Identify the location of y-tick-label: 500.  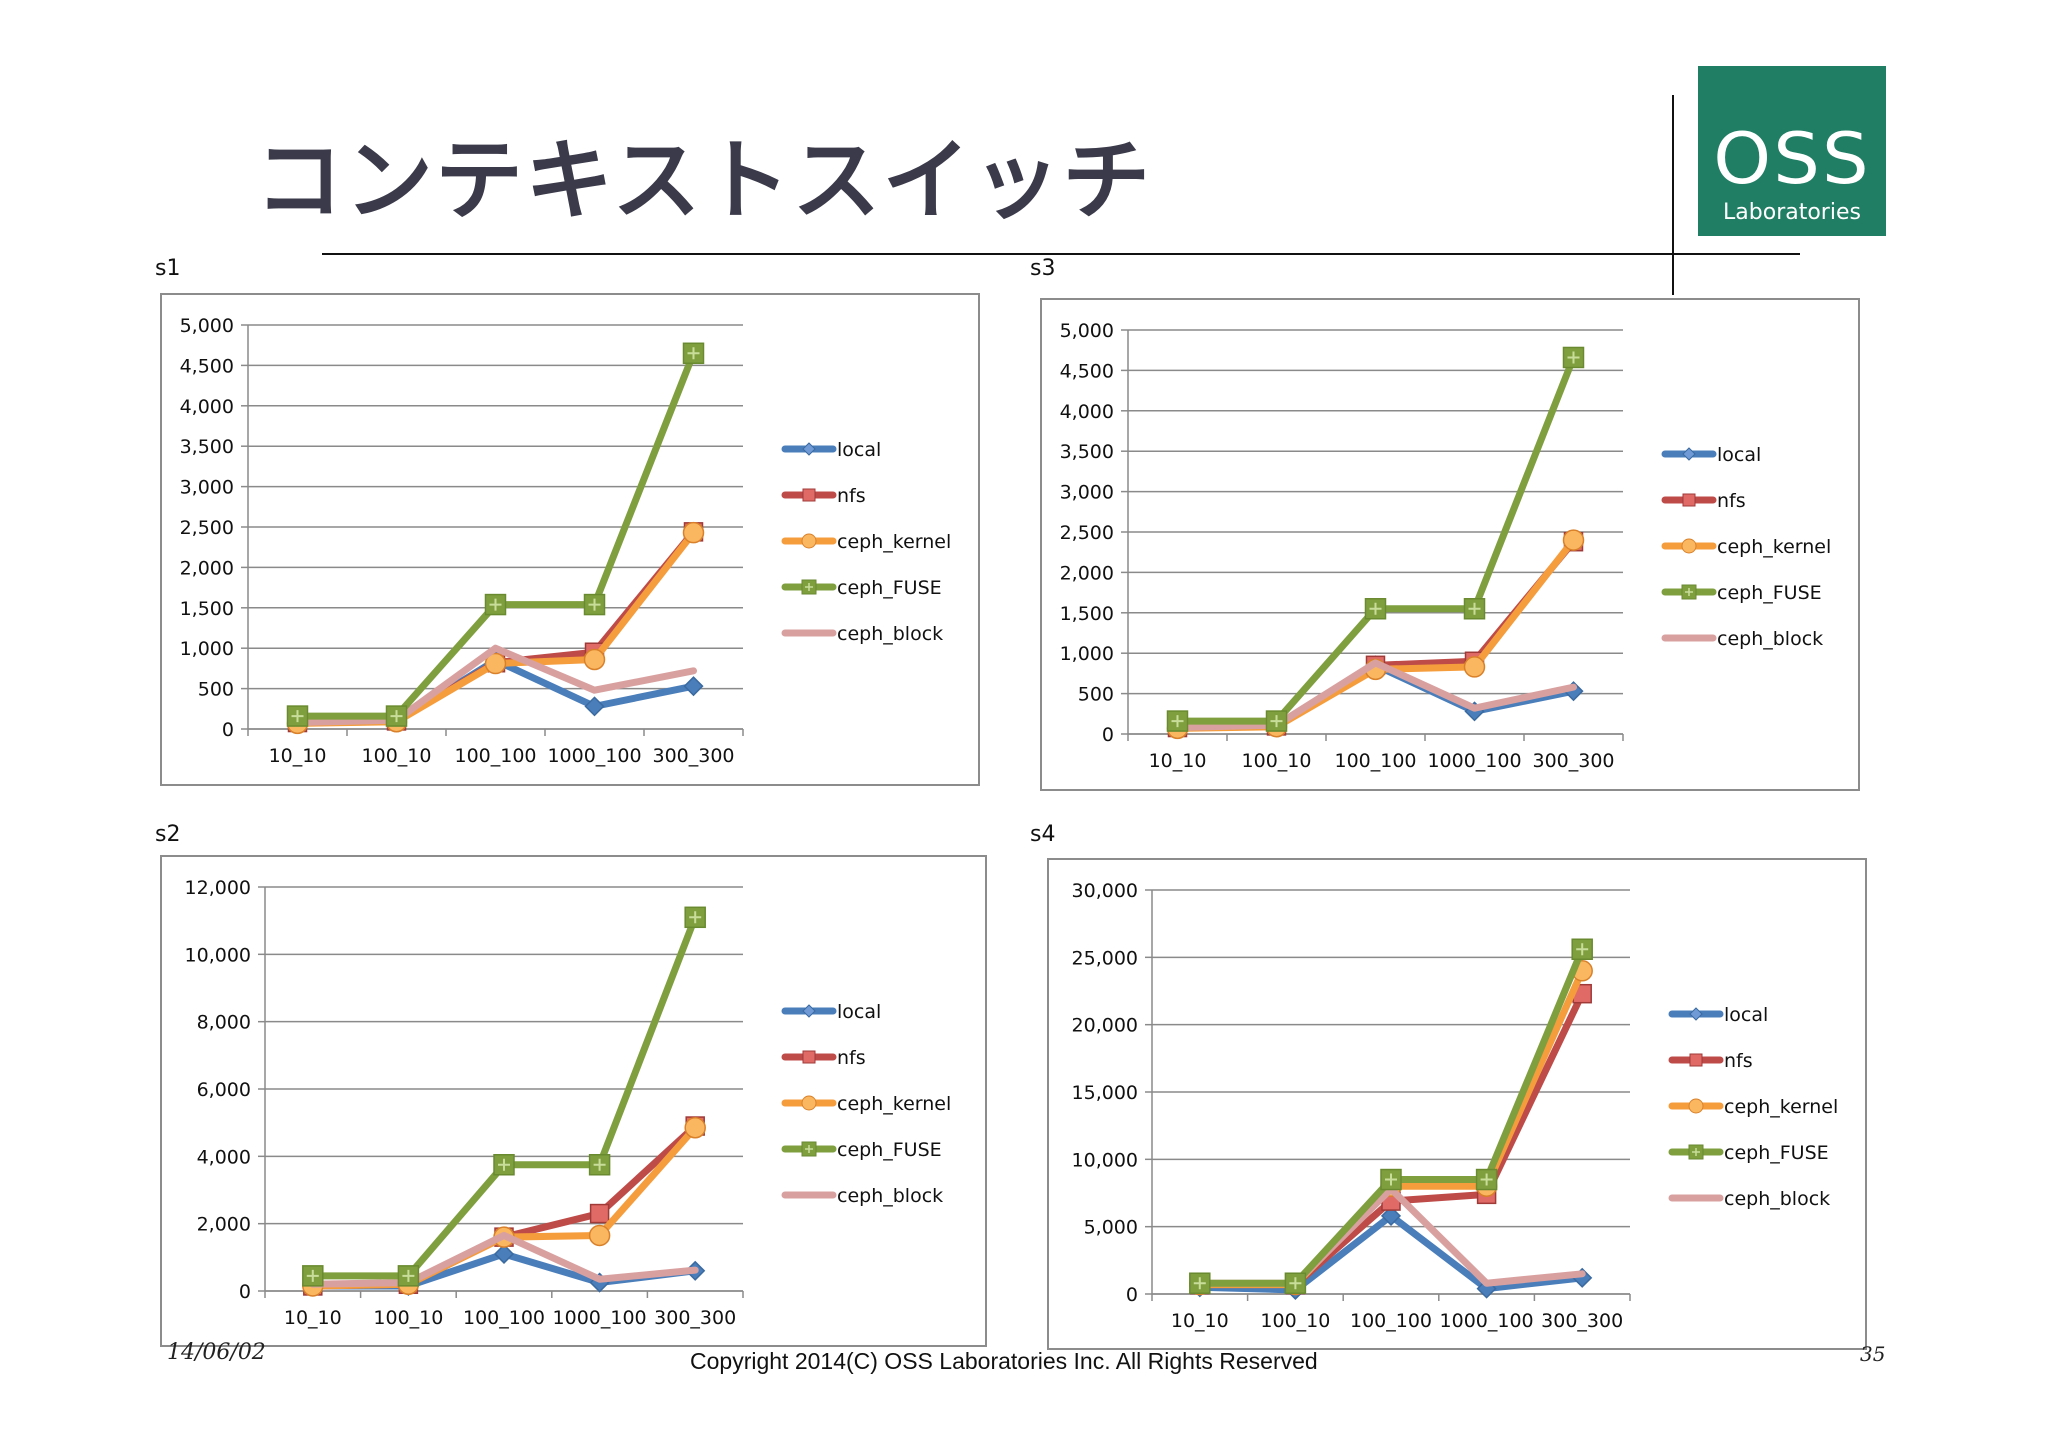
(216, 690).